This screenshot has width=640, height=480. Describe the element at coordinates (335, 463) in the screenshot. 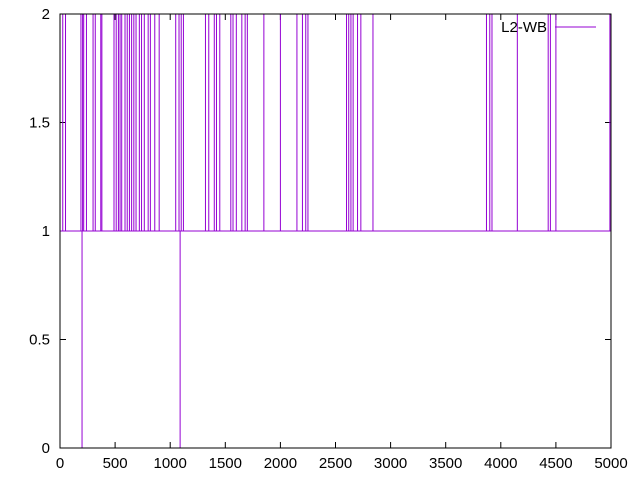

I see `x-tick-label: 2500` at that location.